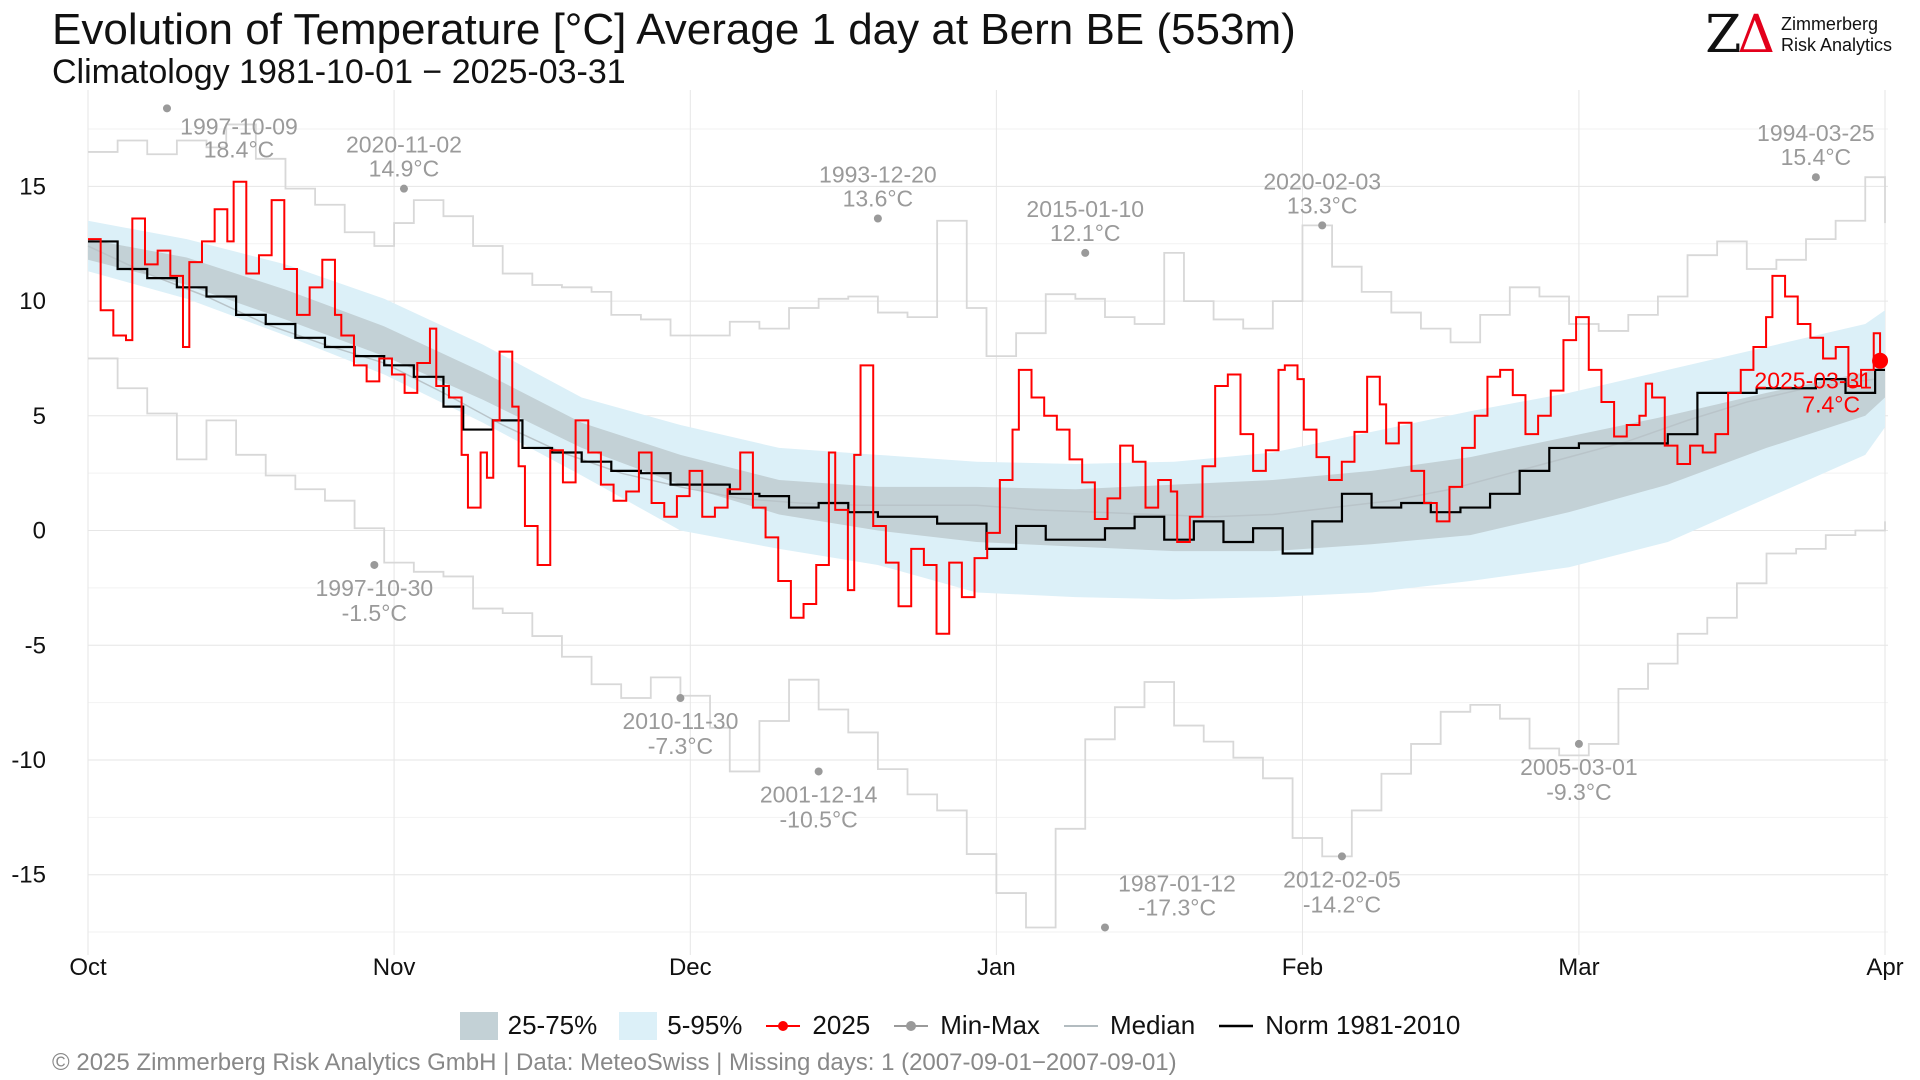 The width and height of the screenshot is (1920, 1080). I want to click on x-tick-label: Nov, so click(394, 967).